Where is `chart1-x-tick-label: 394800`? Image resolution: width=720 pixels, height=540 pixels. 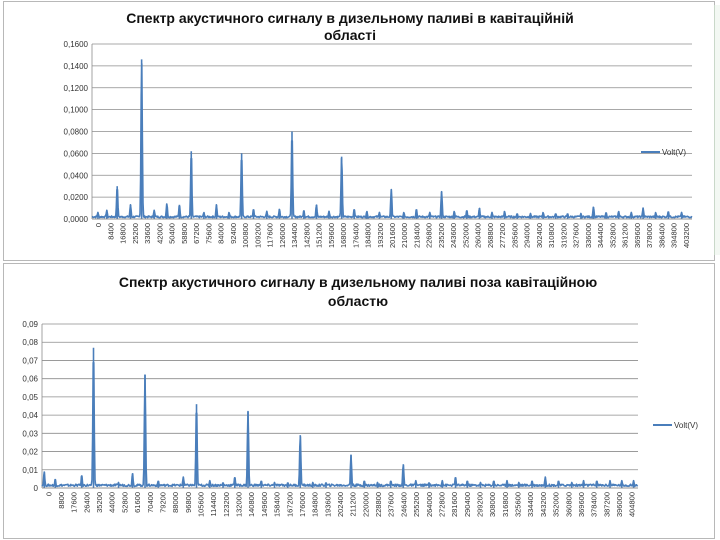 chart1-x-tick-label: 394800 is located at coordinates (674, 235).